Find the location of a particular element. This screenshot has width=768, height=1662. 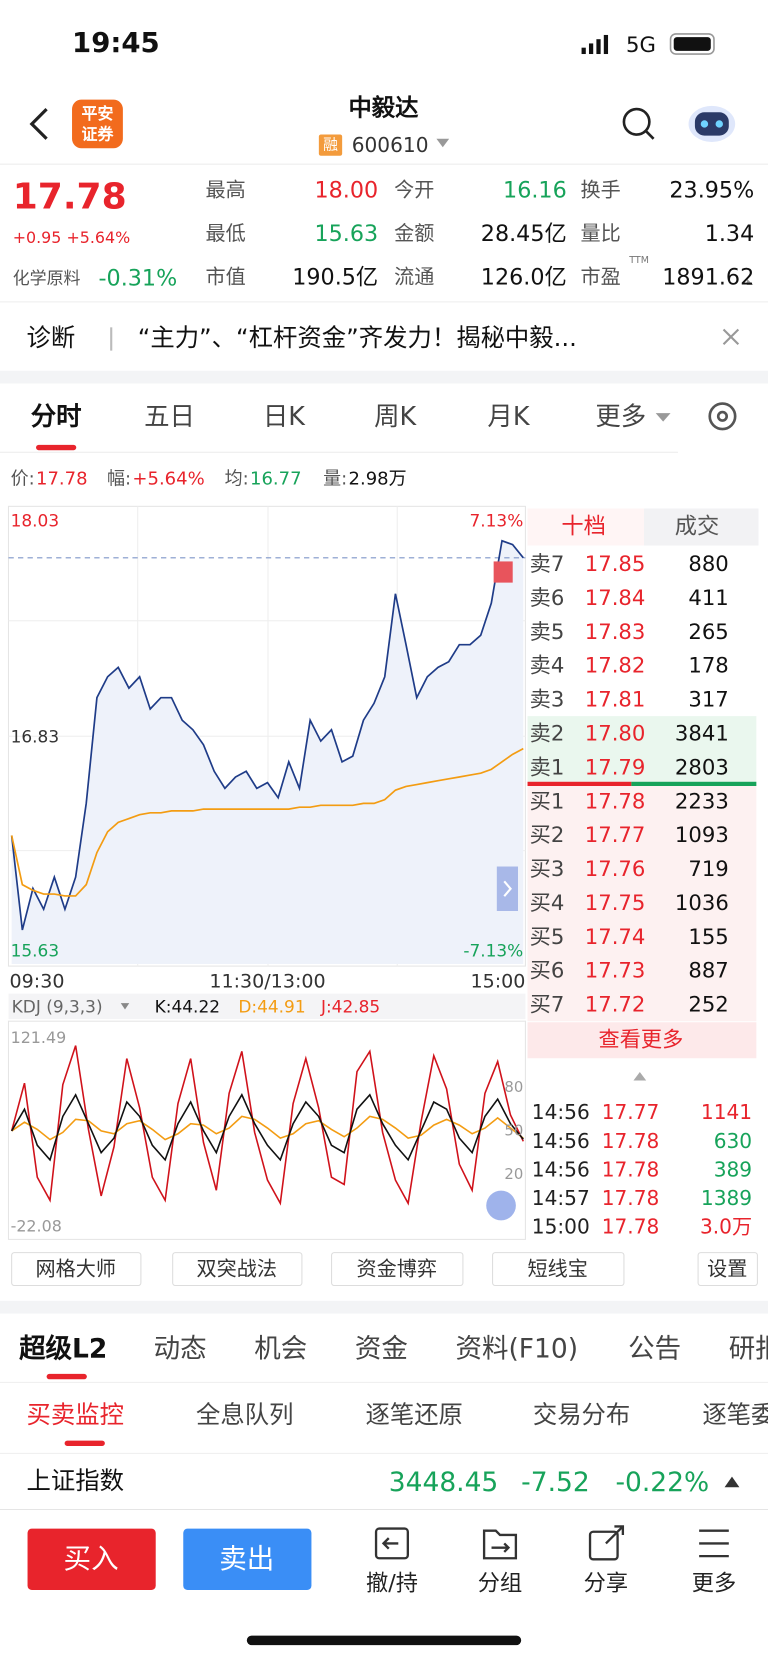

trade-time: 14:57 is located at coordinates (560, 1198).